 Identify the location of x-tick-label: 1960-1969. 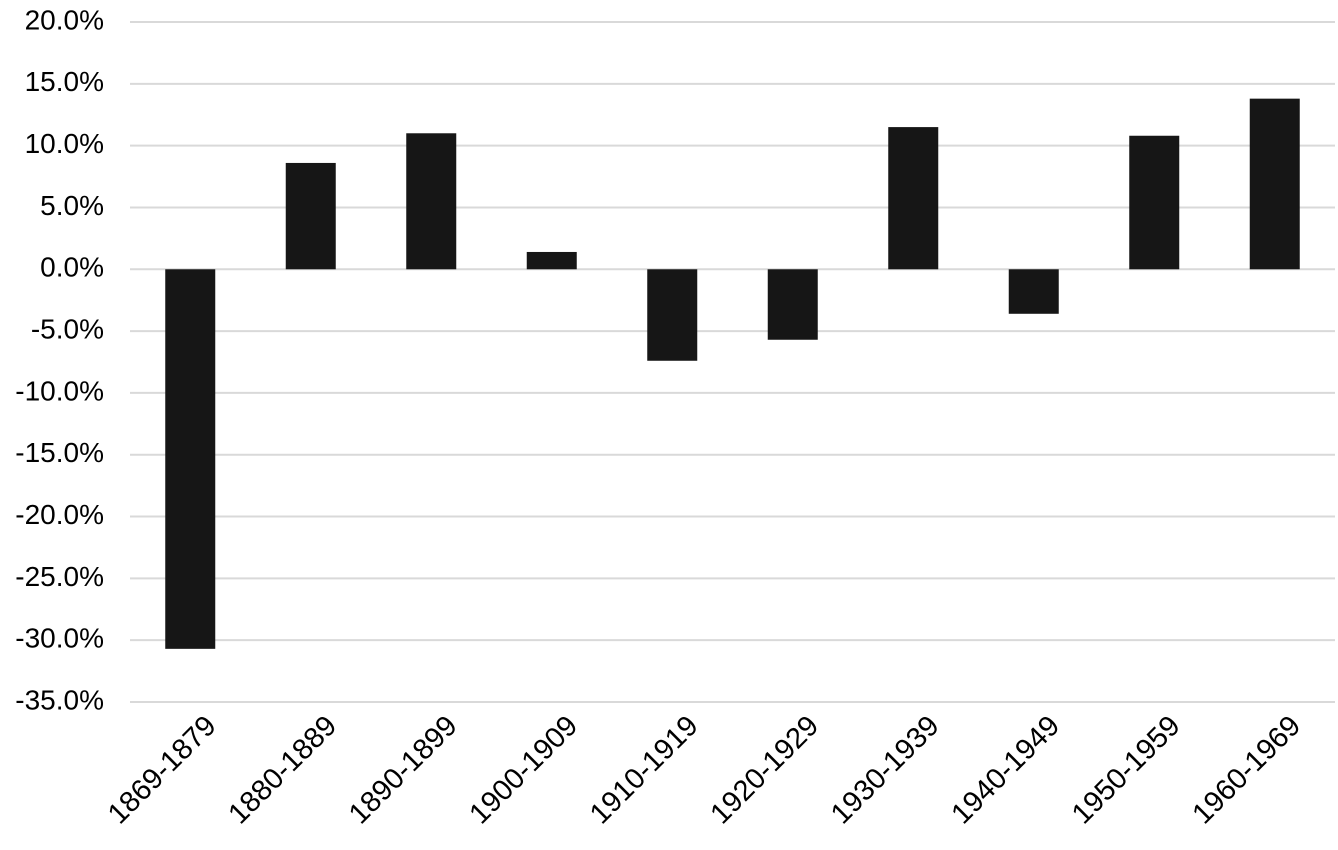
(1246, 770).